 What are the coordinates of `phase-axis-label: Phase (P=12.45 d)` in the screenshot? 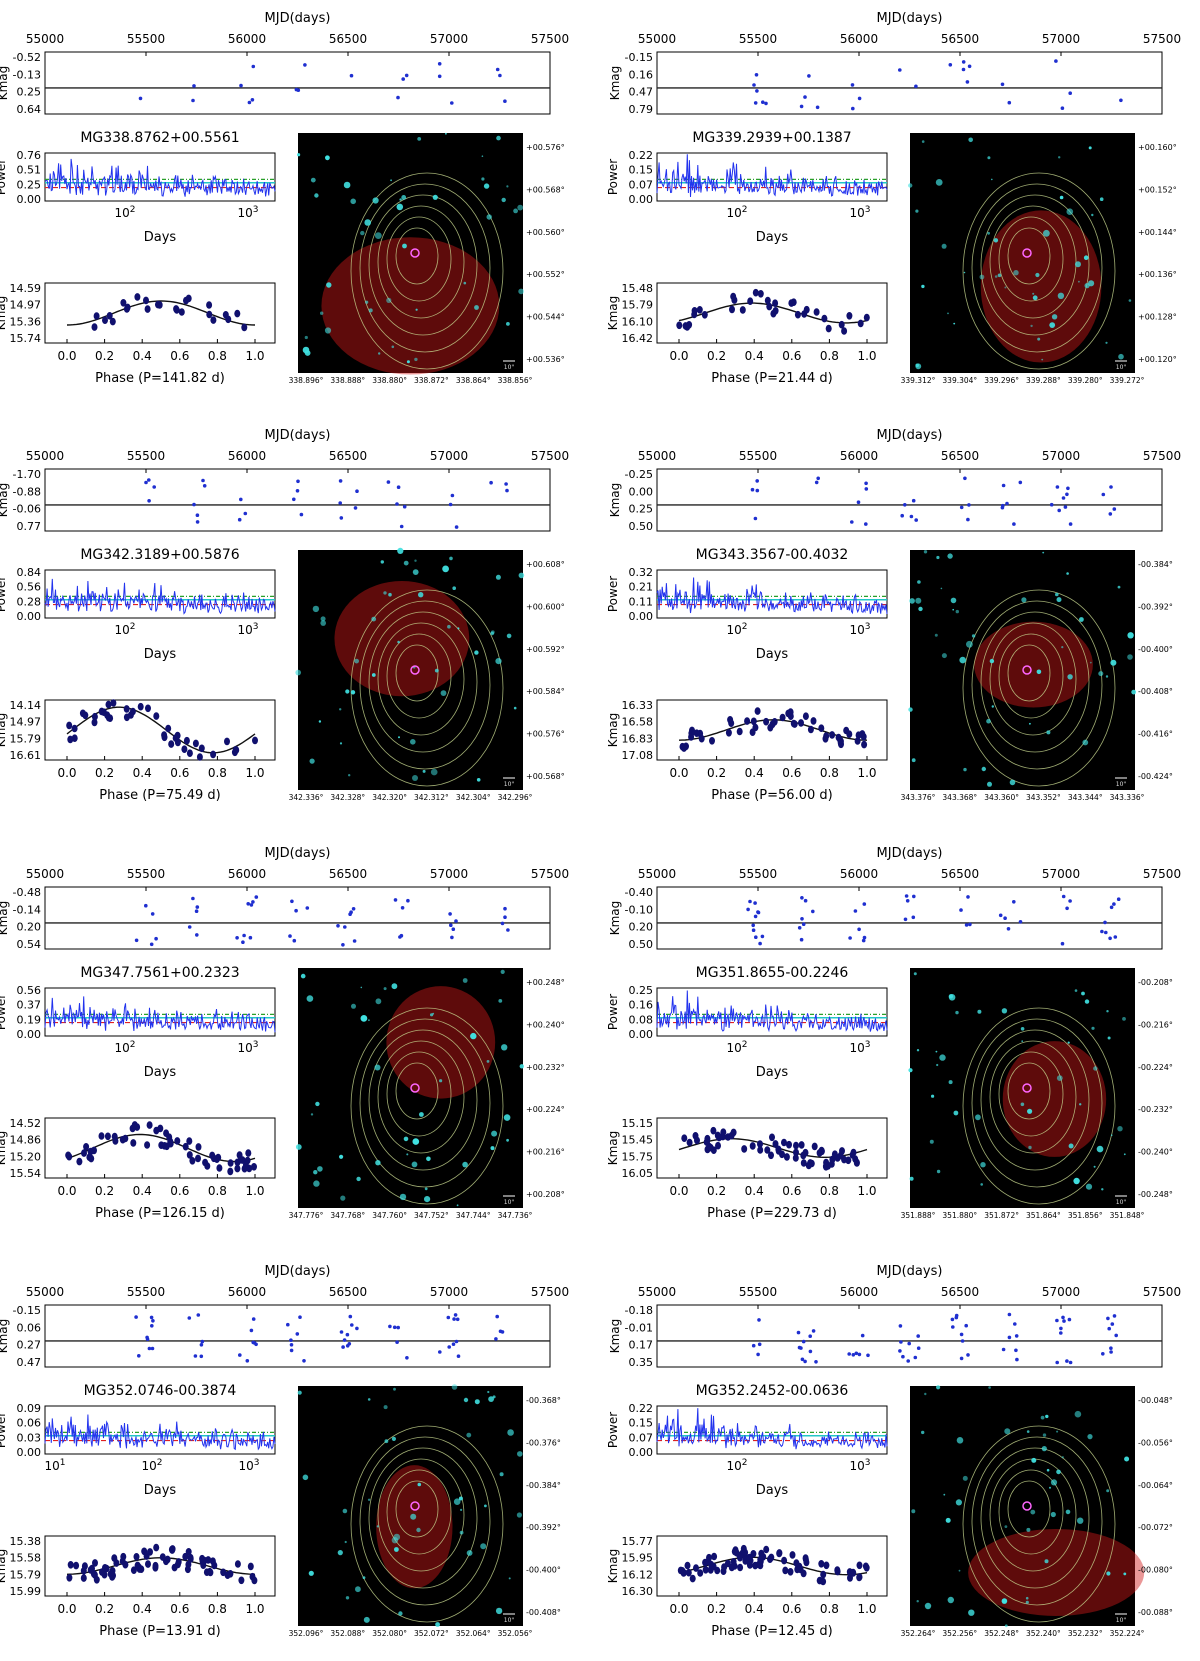 It's located at (771, 1631).